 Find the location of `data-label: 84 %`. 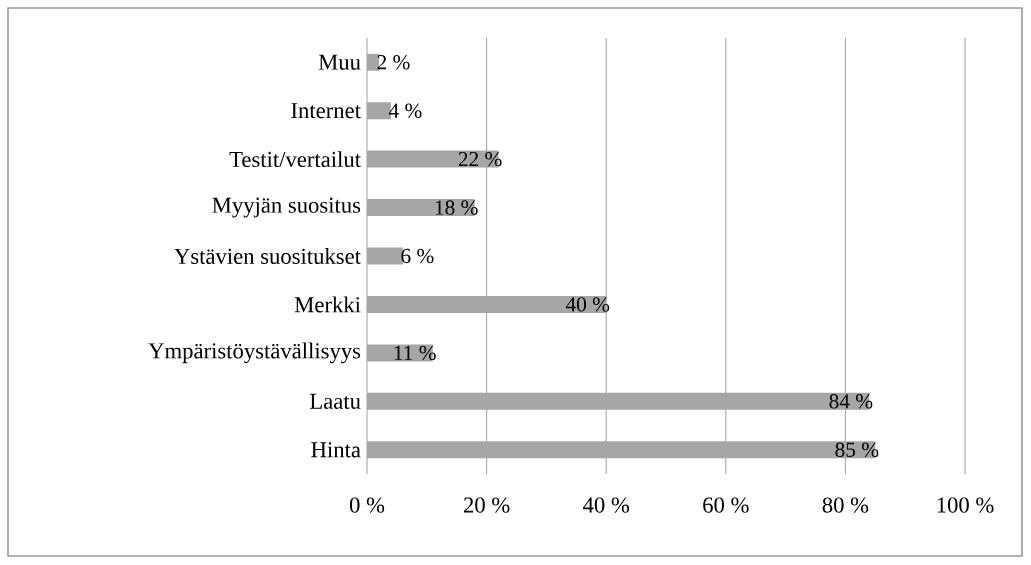

data-label: 84 % is located at coordinates (851, 401).